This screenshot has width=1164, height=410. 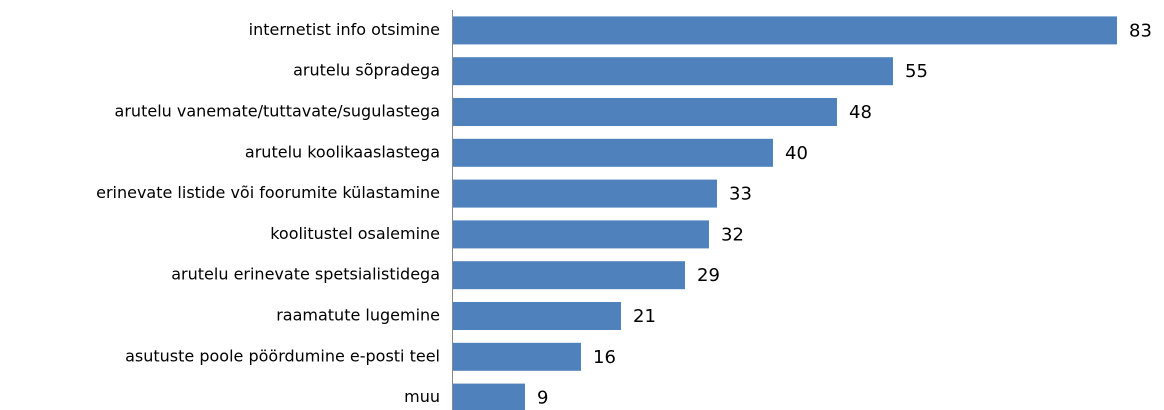 I want to click on value-label: 55, so click(x=916, y=71).